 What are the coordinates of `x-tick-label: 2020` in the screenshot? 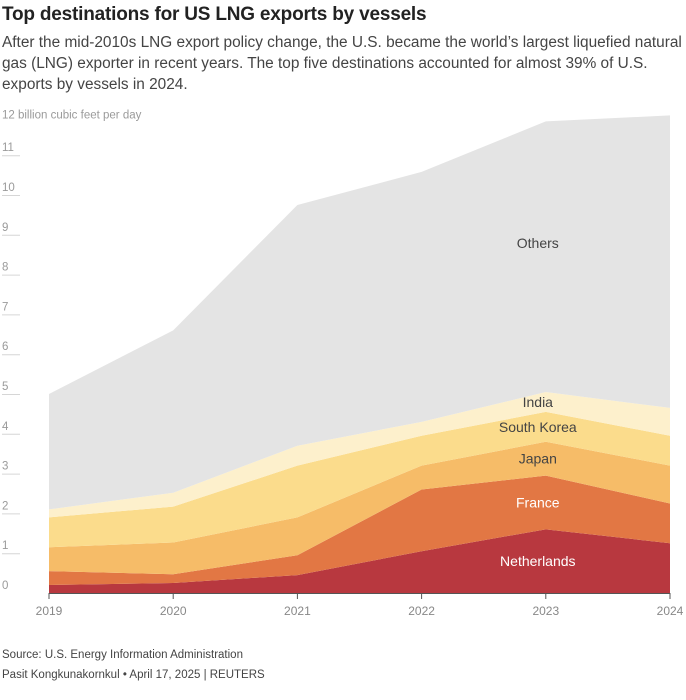 It's located at (173, 611).